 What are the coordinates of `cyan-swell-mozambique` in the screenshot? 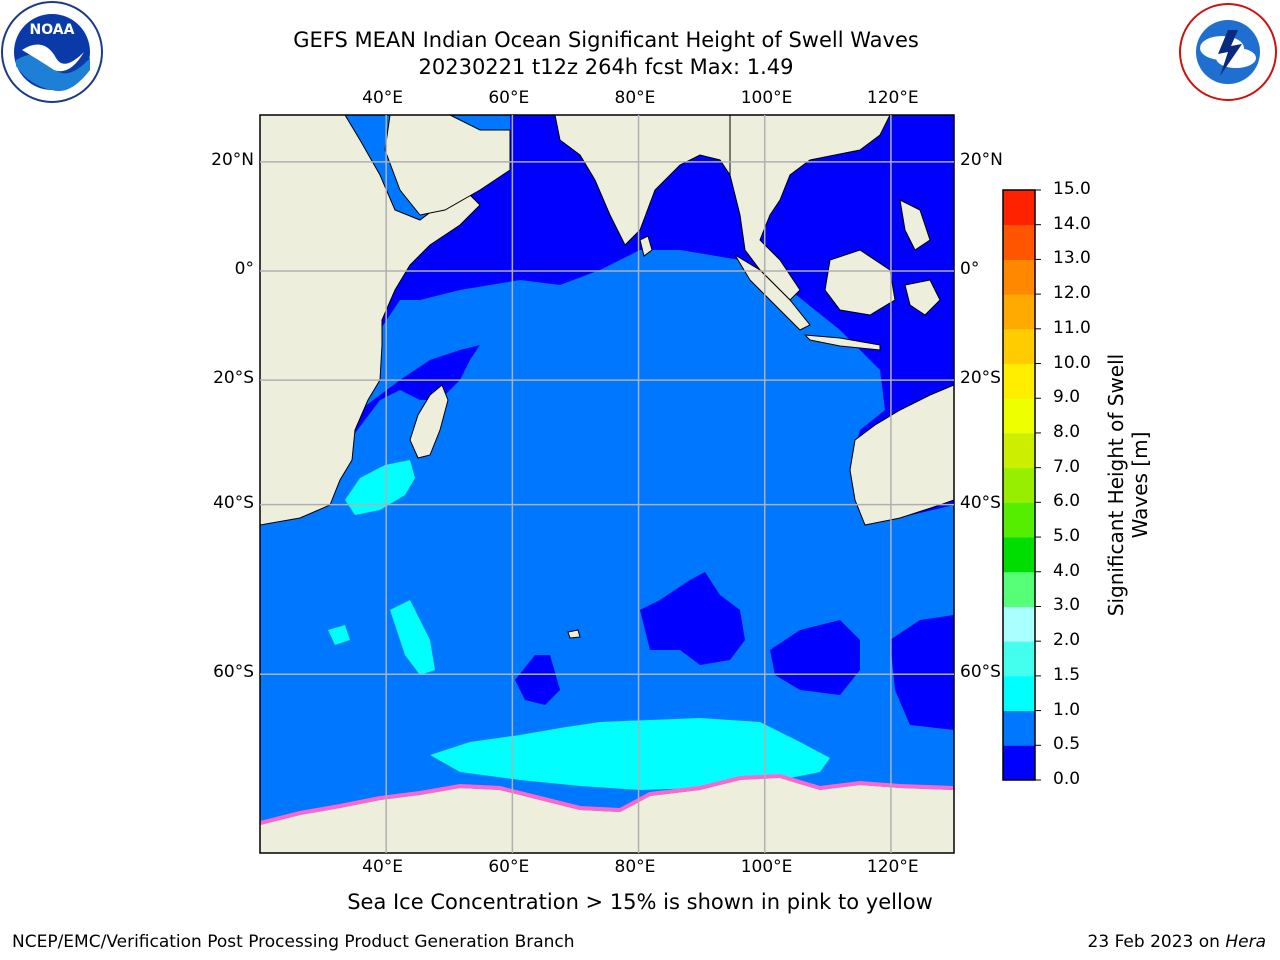 It's located at (380, 487).